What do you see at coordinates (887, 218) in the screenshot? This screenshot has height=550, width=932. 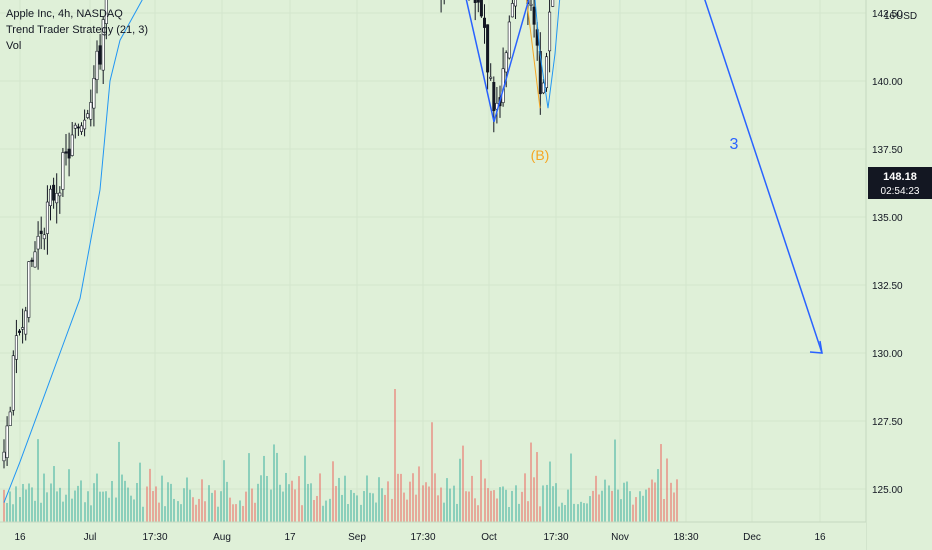 I see `price-tick-label: 135.00` at bounding box center [887, 218].